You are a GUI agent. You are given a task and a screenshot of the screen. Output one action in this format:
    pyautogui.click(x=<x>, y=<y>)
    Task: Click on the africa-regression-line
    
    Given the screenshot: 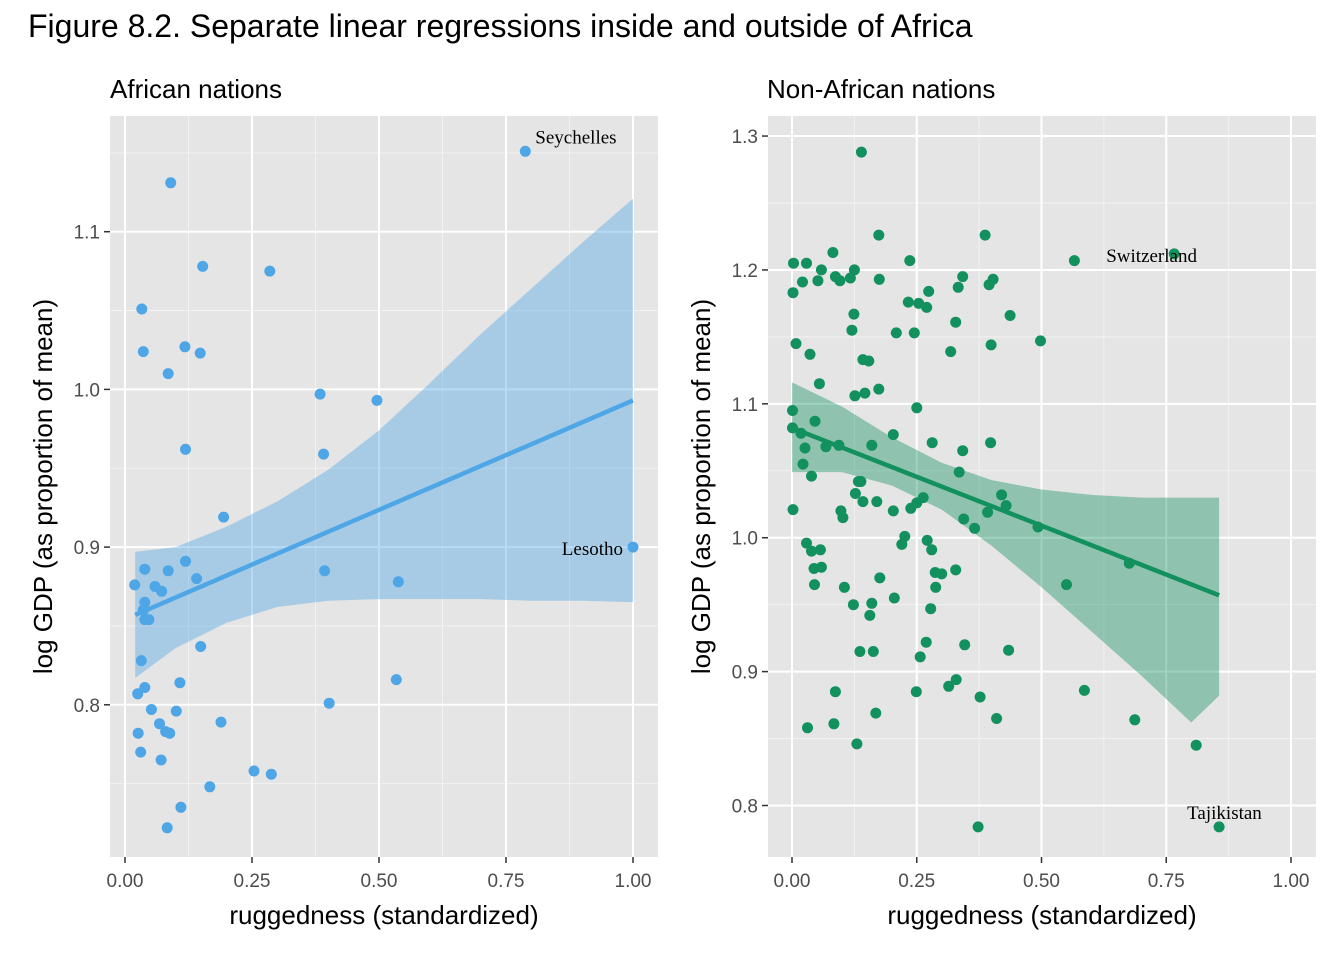 What is the action you would take?
    pyautogui.click(x=384, y=507)
    